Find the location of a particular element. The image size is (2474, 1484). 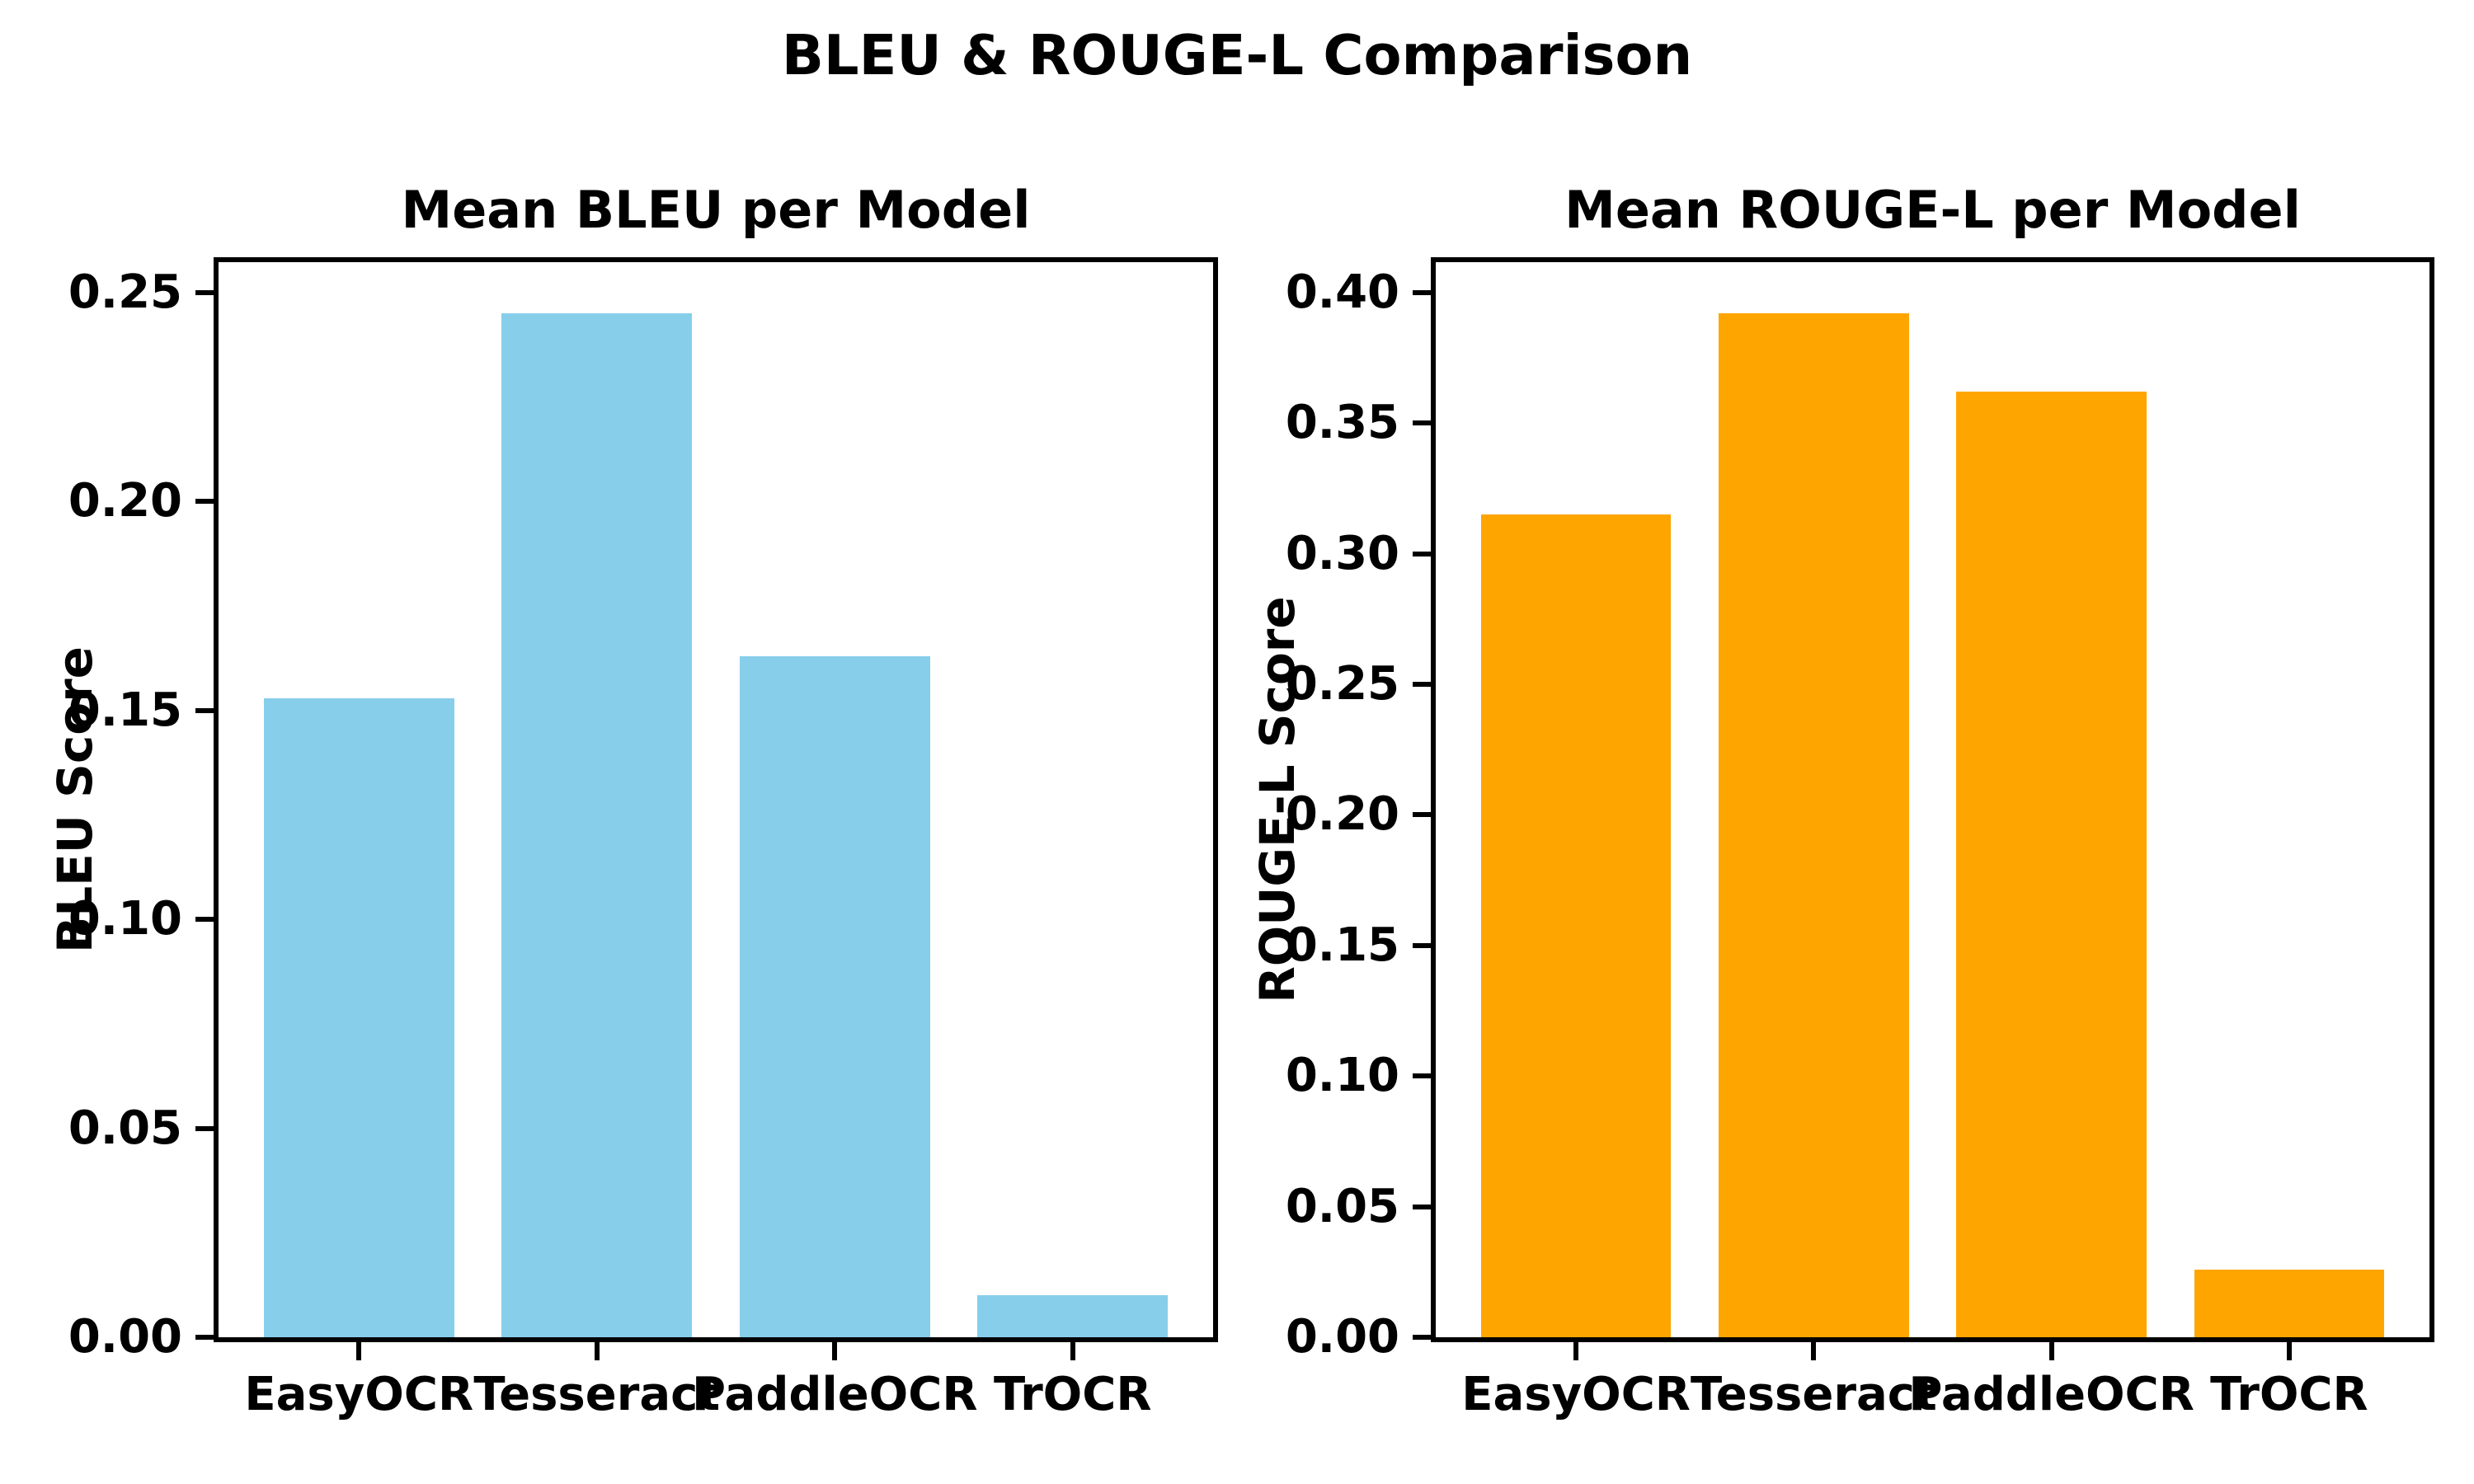

rouge-chart-title: Mean ROUGE-L per Model is located at coordinates (1932, 210).